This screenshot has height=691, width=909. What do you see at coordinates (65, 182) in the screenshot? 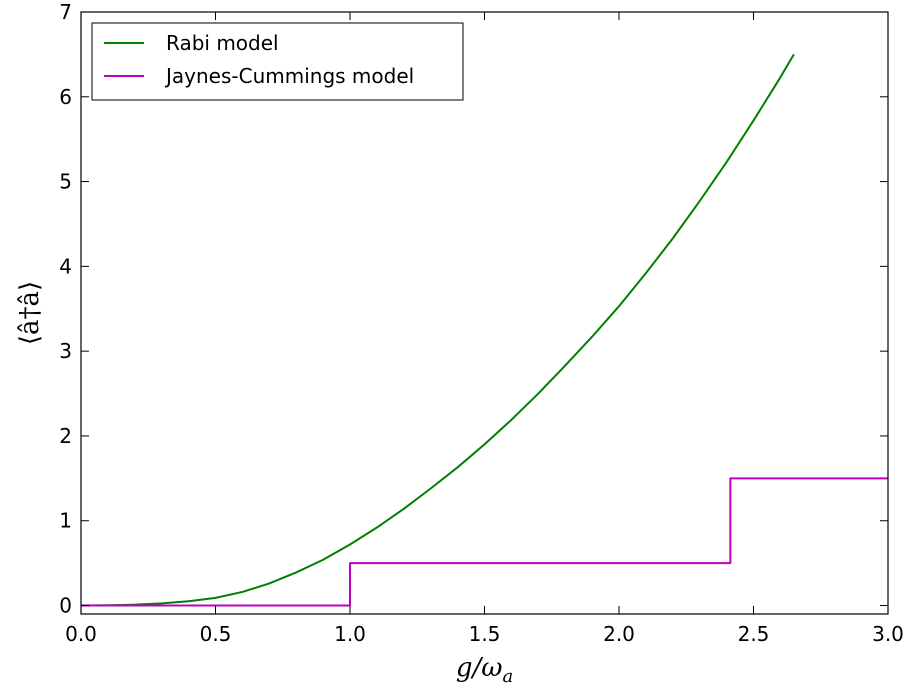
I see `y-tick-label: 5` at bounding box center [65, 182].